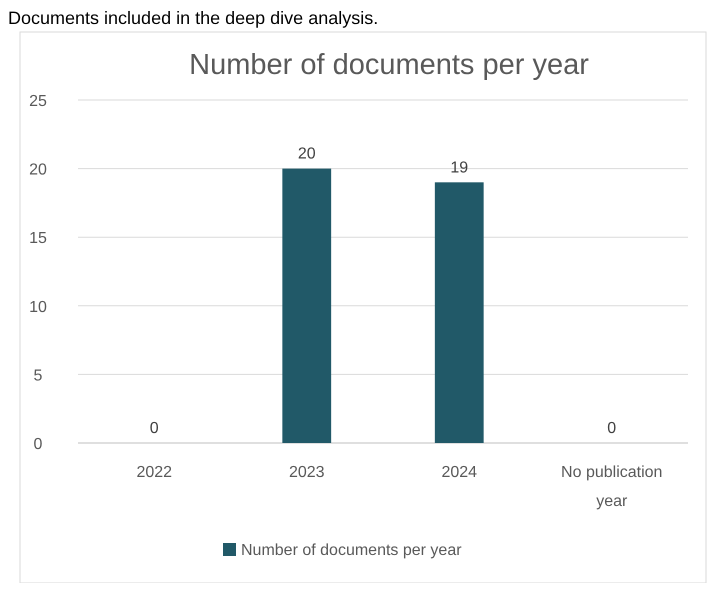  What do you see at coordinates (38, 375) in the screenshot?
I see `y-tick-label: 5` at bounding box center [38, 375].